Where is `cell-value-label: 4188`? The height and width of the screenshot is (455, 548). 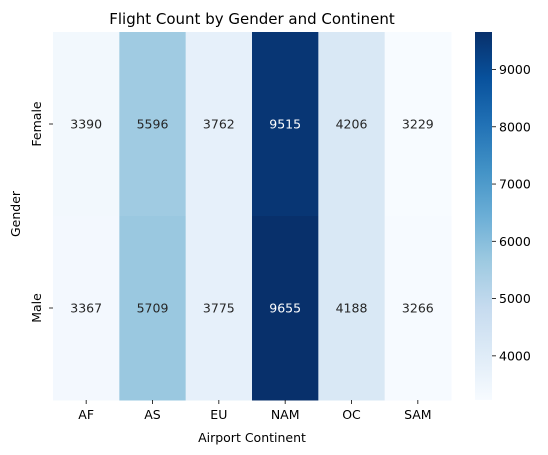
cell-value-label: 4188 is located at coordinates (352, 308).